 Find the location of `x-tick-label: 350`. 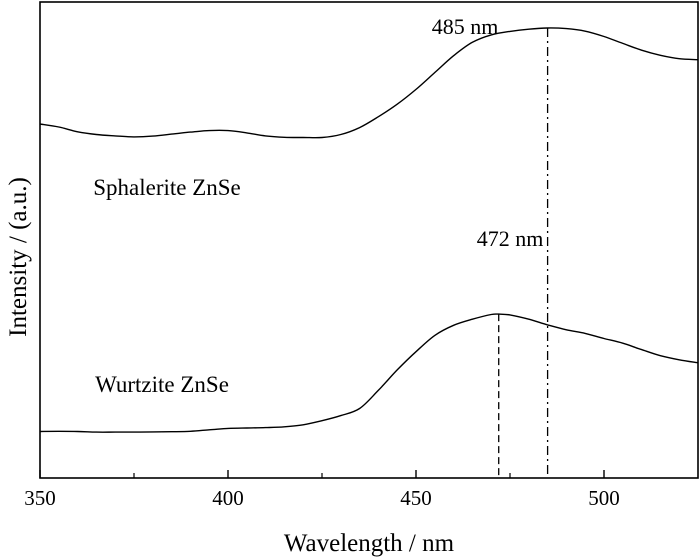

x-tick-label: 350 is located at coordinates (40, 498).